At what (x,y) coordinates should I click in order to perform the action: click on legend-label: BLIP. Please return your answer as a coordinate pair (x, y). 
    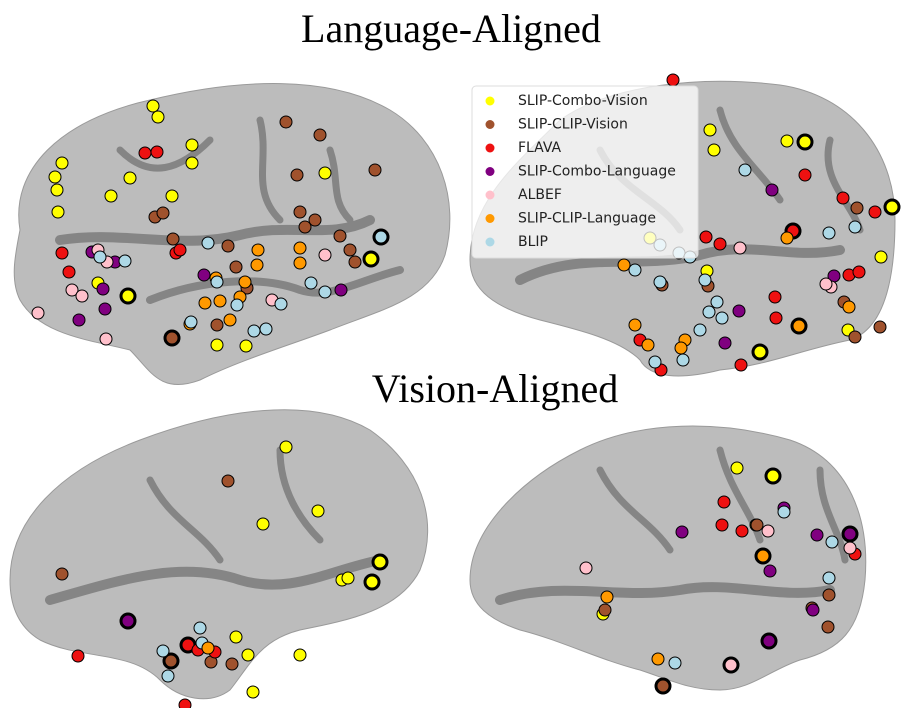
    Looking at the image, I should click on (533, 242).